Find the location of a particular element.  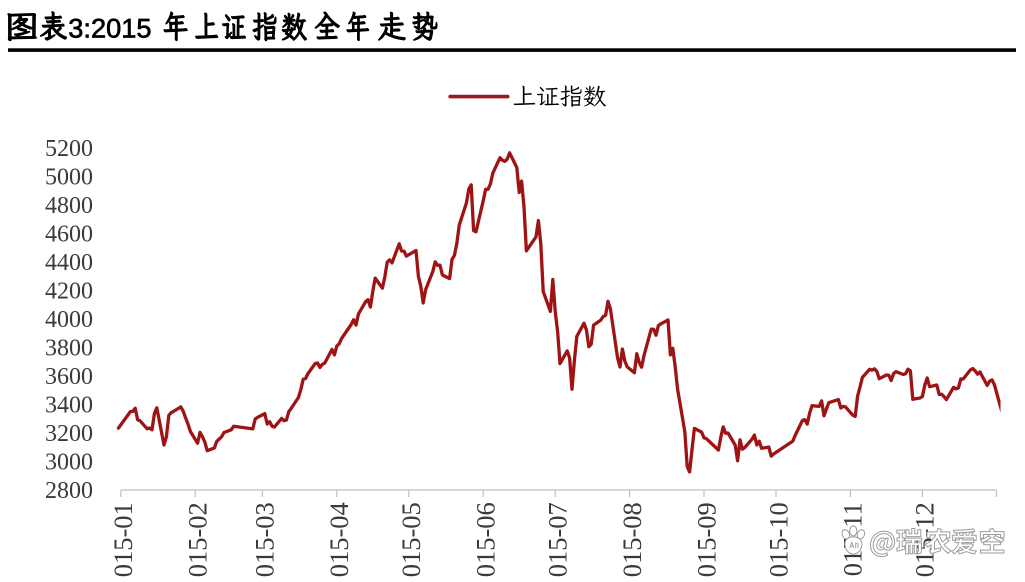

svg-text: 4200 is located at coordinates (69, 292).